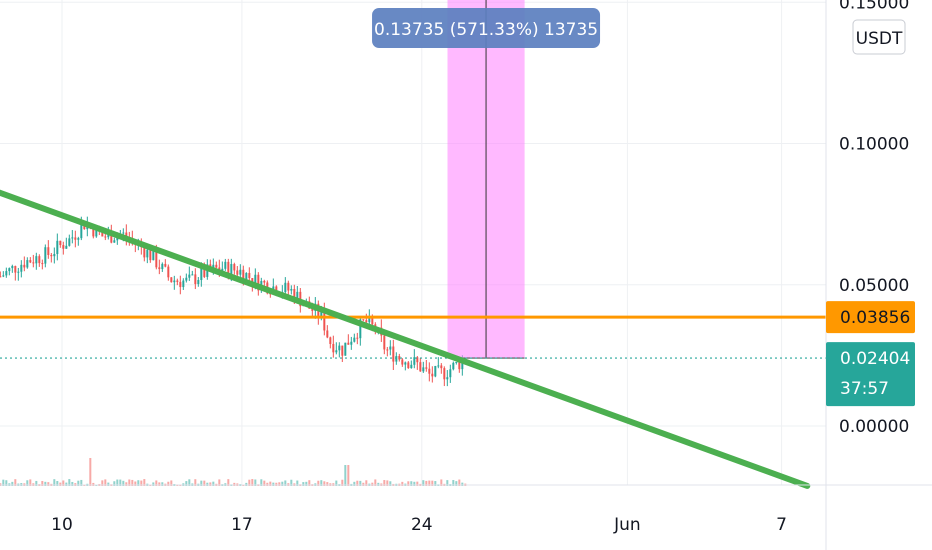  What do you see at coordinates (874, 286) in the screenshot?
I see `y-tick-label: 0.05000` at bounding box center [874, 286].